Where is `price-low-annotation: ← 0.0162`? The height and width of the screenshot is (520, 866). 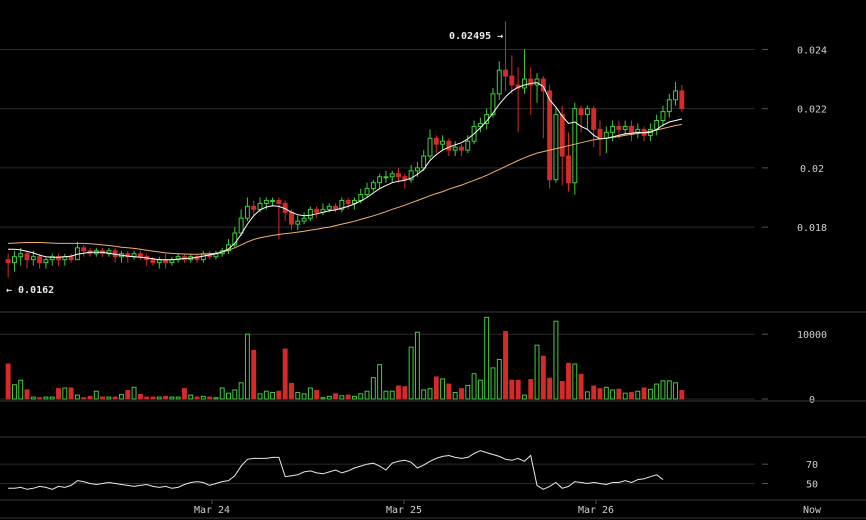 price-low-annotation: ← 0.0162 is located at coordinates (30, 290).